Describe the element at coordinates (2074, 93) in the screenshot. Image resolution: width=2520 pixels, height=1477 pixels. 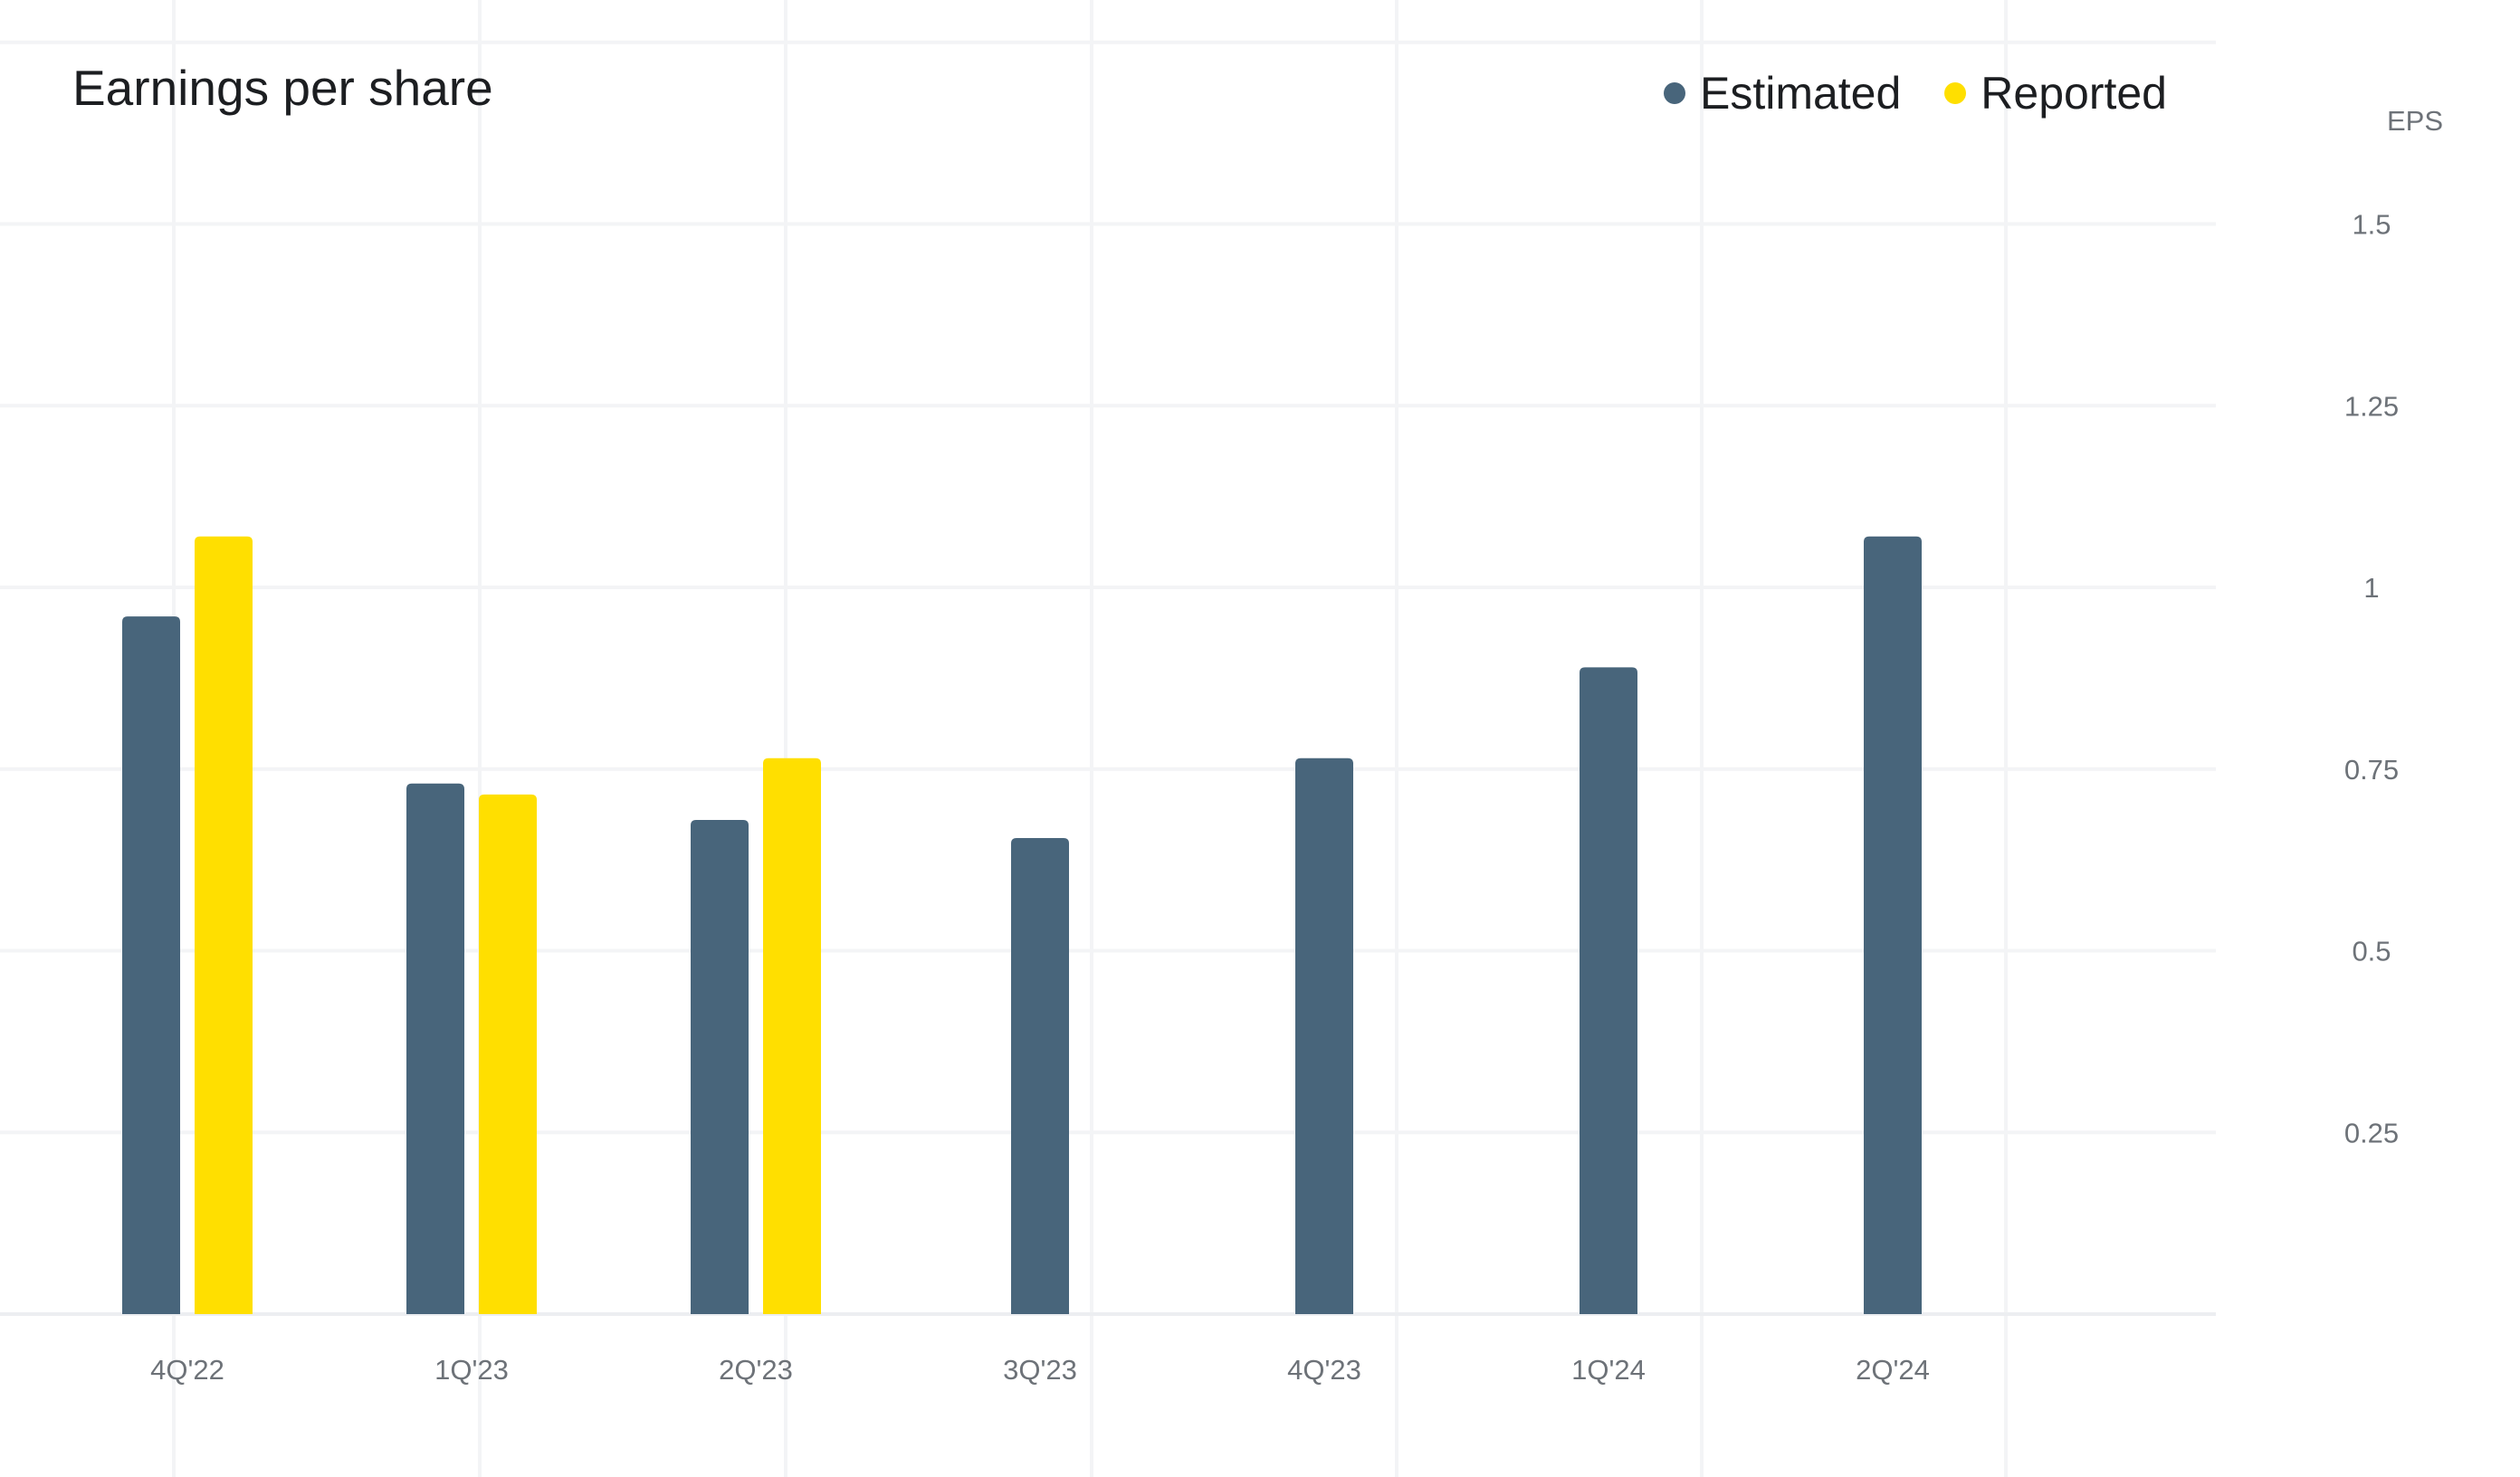
I see `legend-label-reported: Reported` at that location.